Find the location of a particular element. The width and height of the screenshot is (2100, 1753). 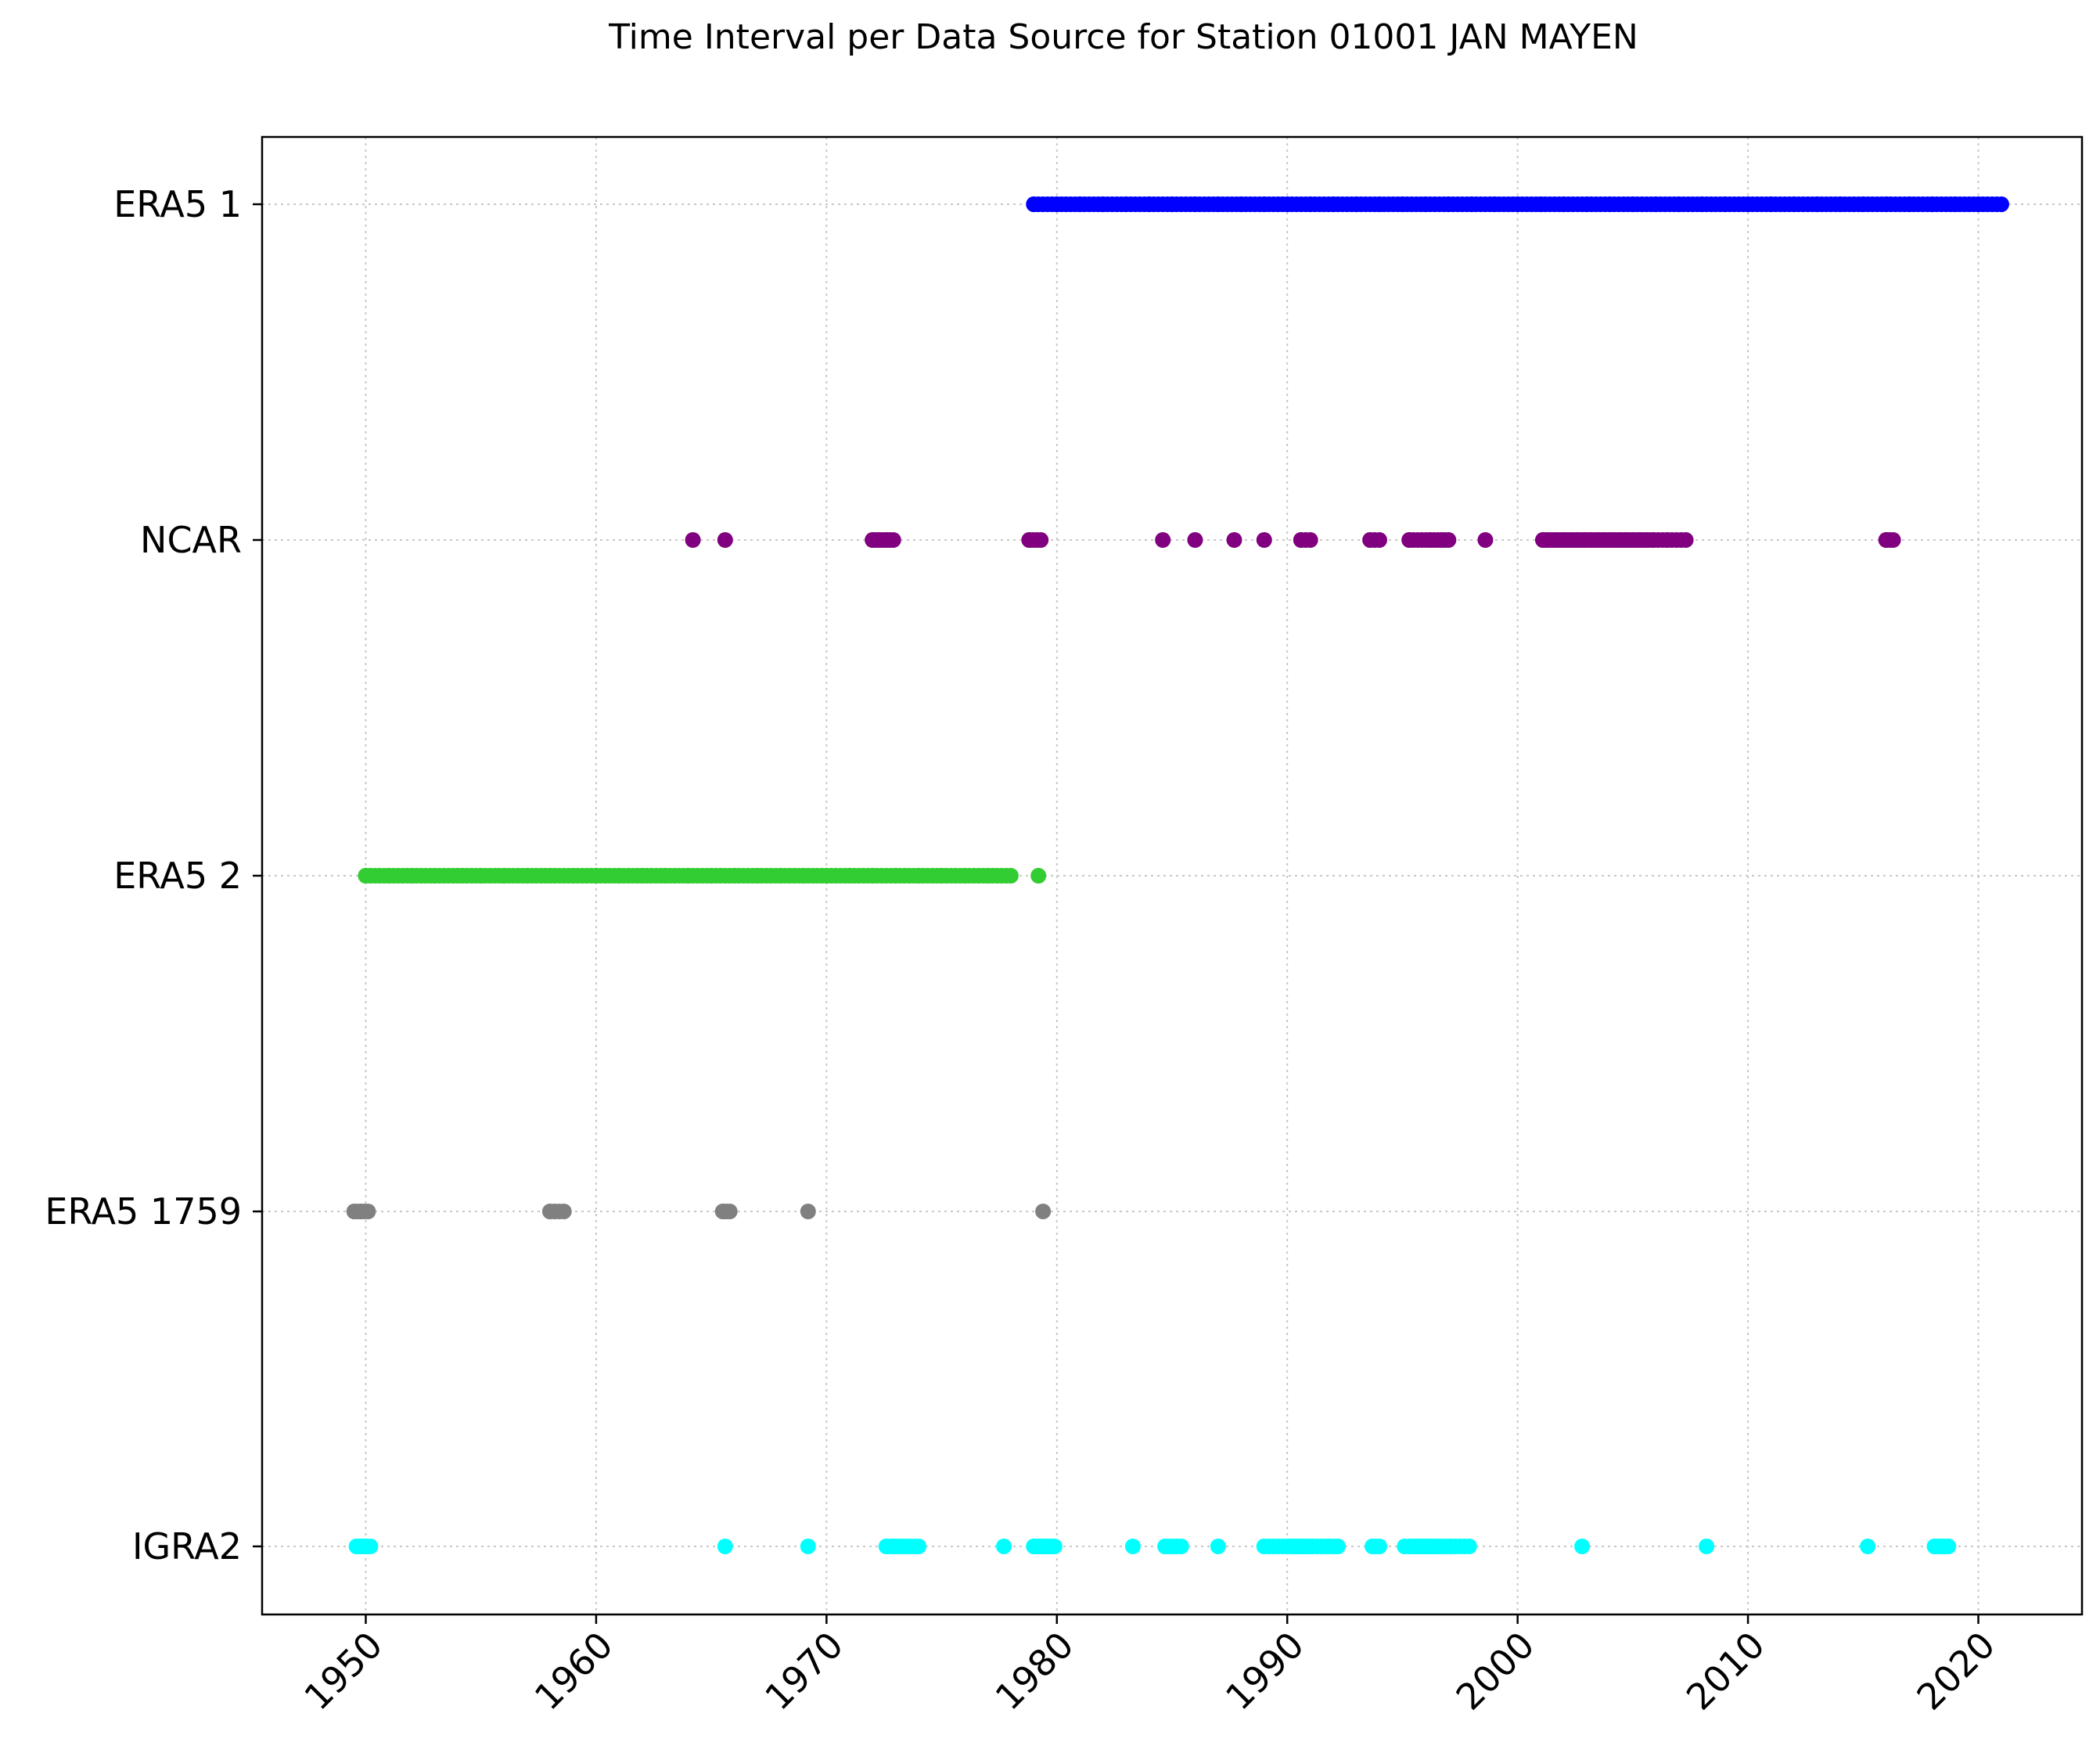

x-tick-label: 1990 is located at coordinates (1264, 1671).